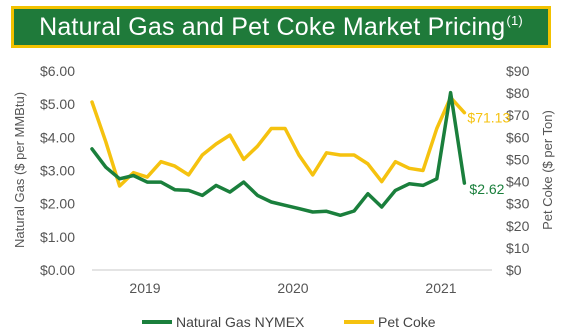  What do you see at coordinates (57, 237) in the screenshot?
I see `left-tick-label: $1.00` at bounding box center [57, 237].